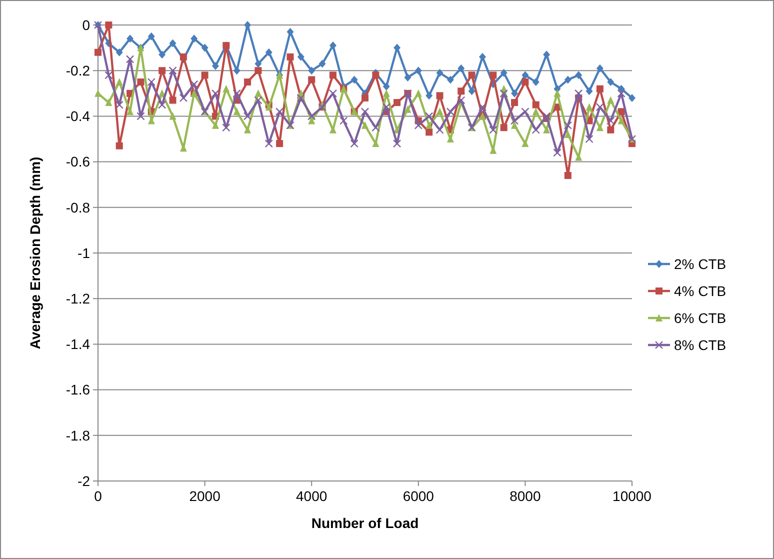 The image size is (774, 559). Describe the element at coordinates (98, 496) in the screenshot. I see `x-tick-label: 0` at that location.